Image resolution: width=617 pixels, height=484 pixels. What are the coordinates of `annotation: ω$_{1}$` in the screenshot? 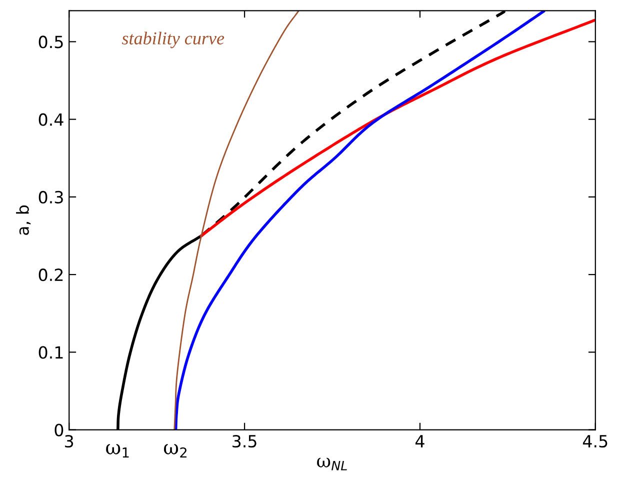 It's located at (117, 451).